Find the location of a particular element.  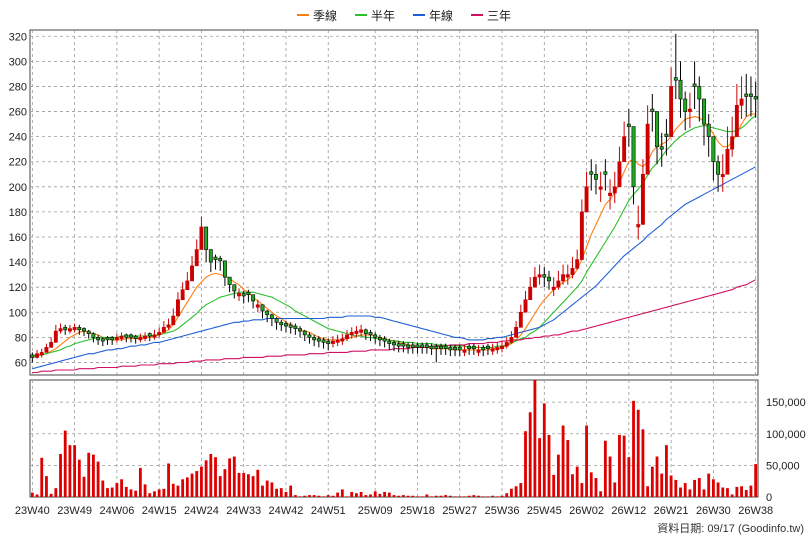

x-tick-label: 24W24 is located at coordinates (201, 511).